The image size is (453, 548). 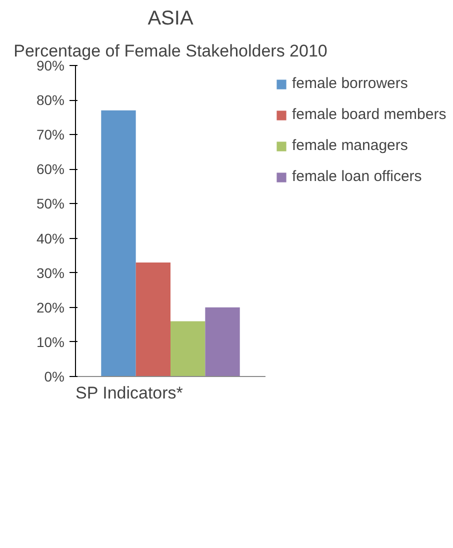 I want to click on text: SP Indicators*, so click(x=130, y=393).